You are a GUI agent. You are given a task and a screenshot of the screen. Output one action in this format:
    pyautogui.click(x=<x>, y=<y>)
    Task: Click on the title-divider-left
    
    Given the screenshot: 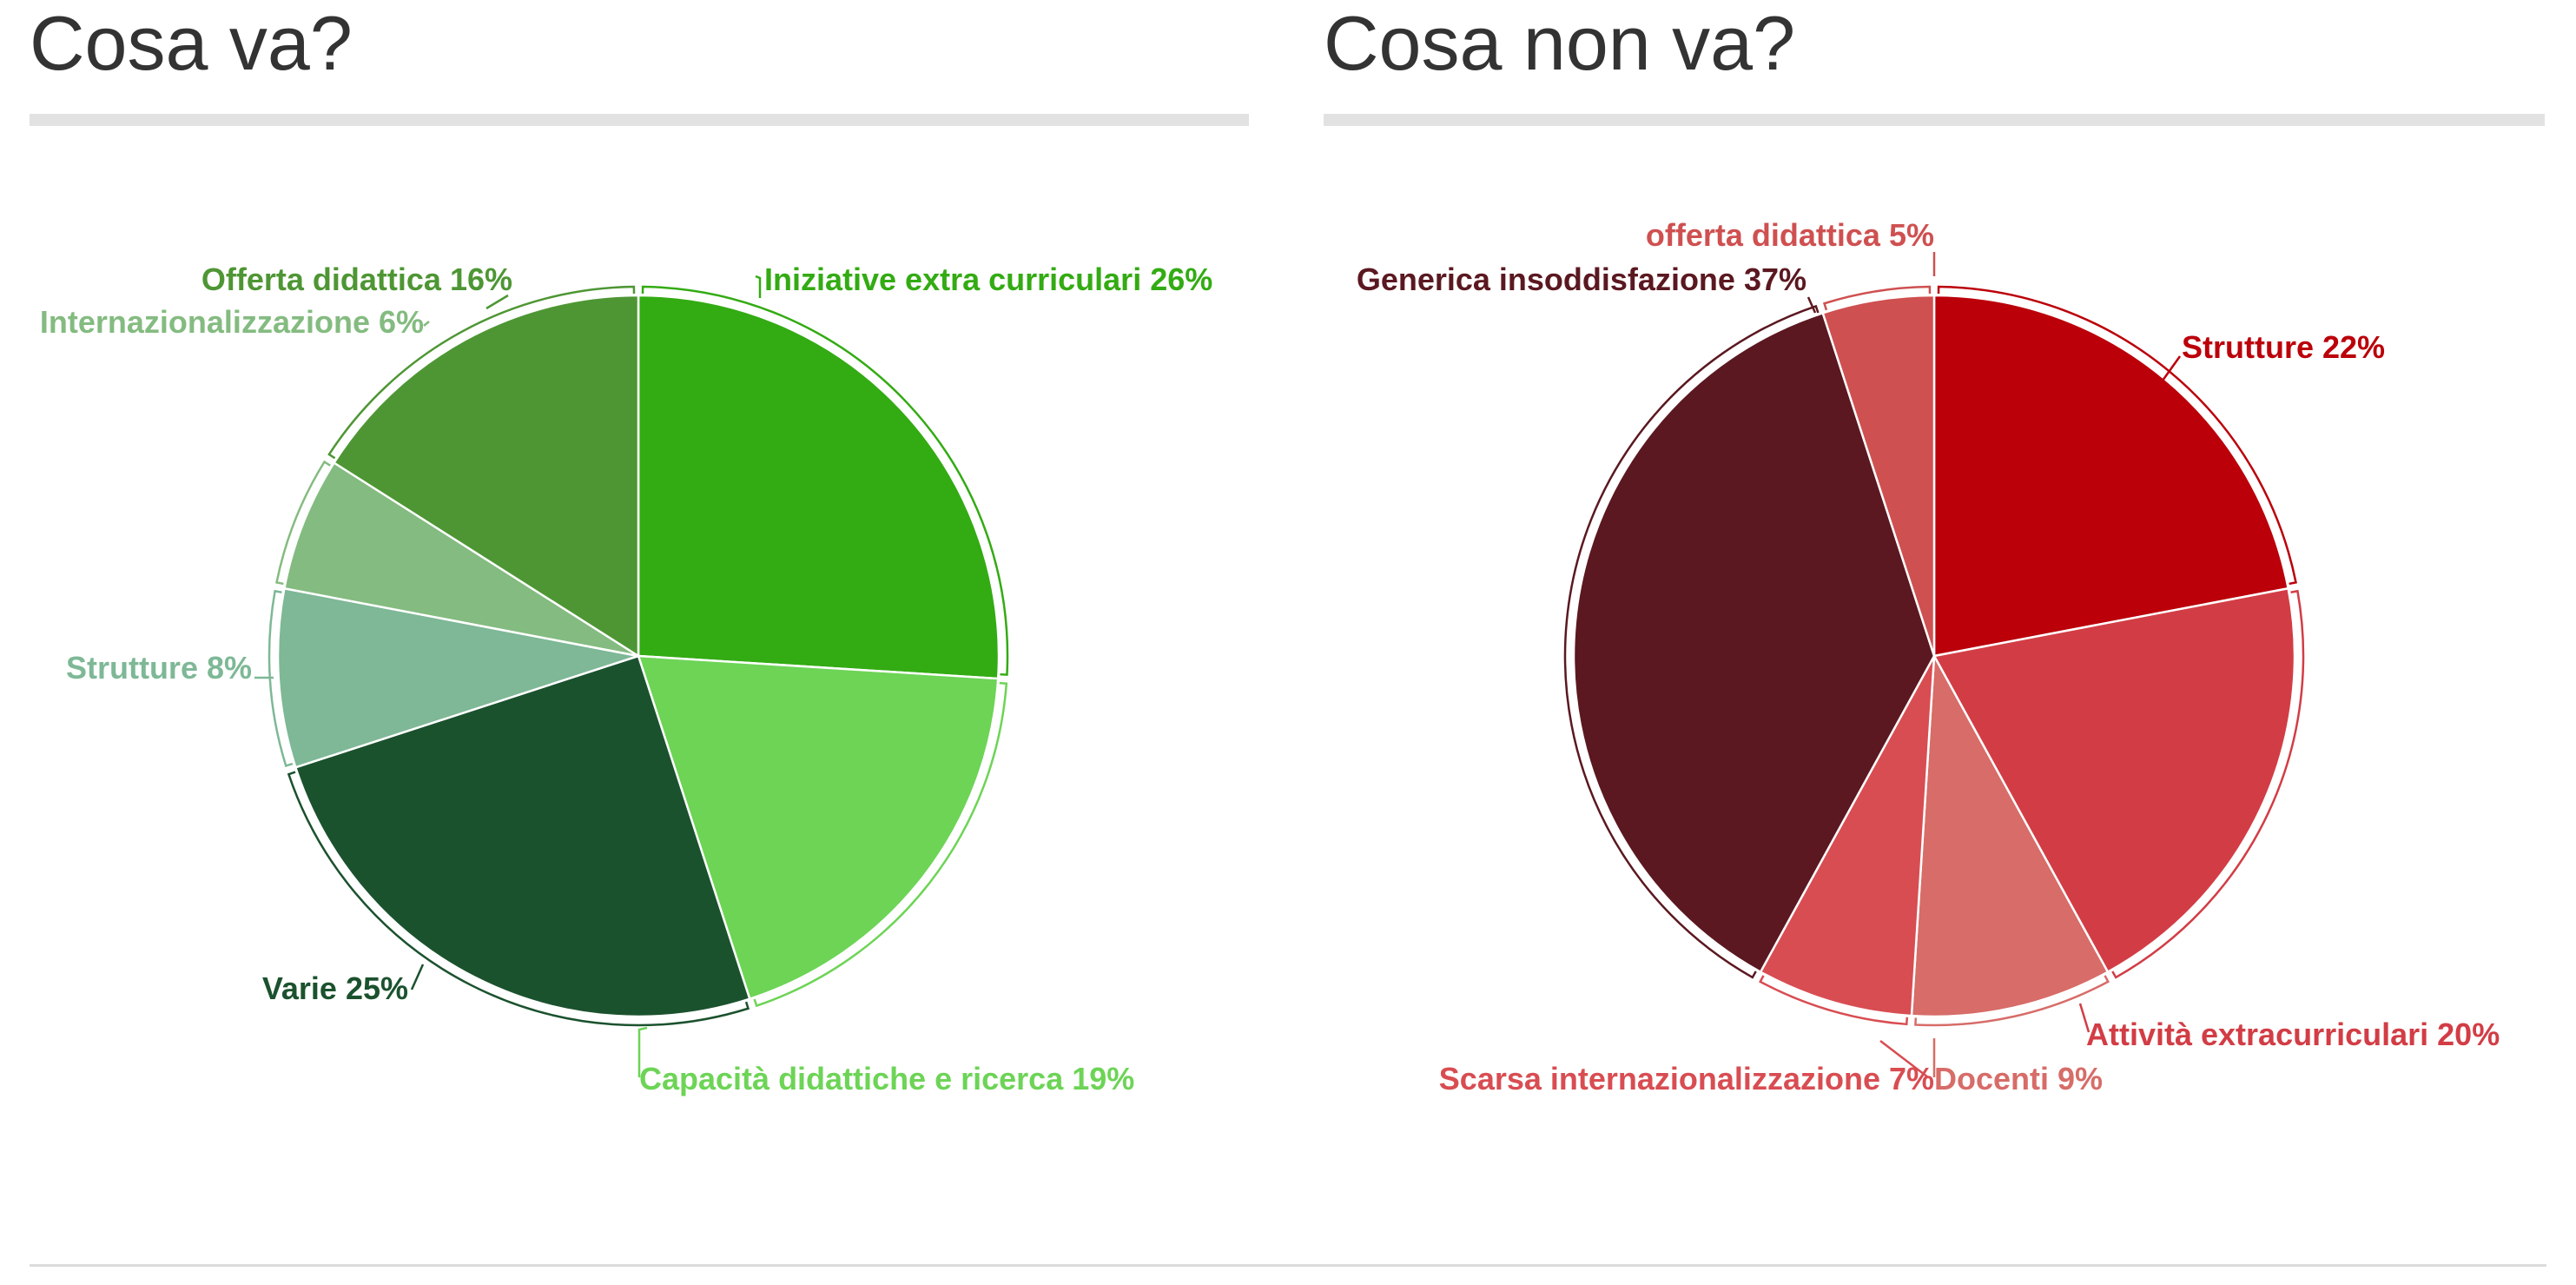 What is the action you would take?
    pyautogui.click(x=639, y=120)
    